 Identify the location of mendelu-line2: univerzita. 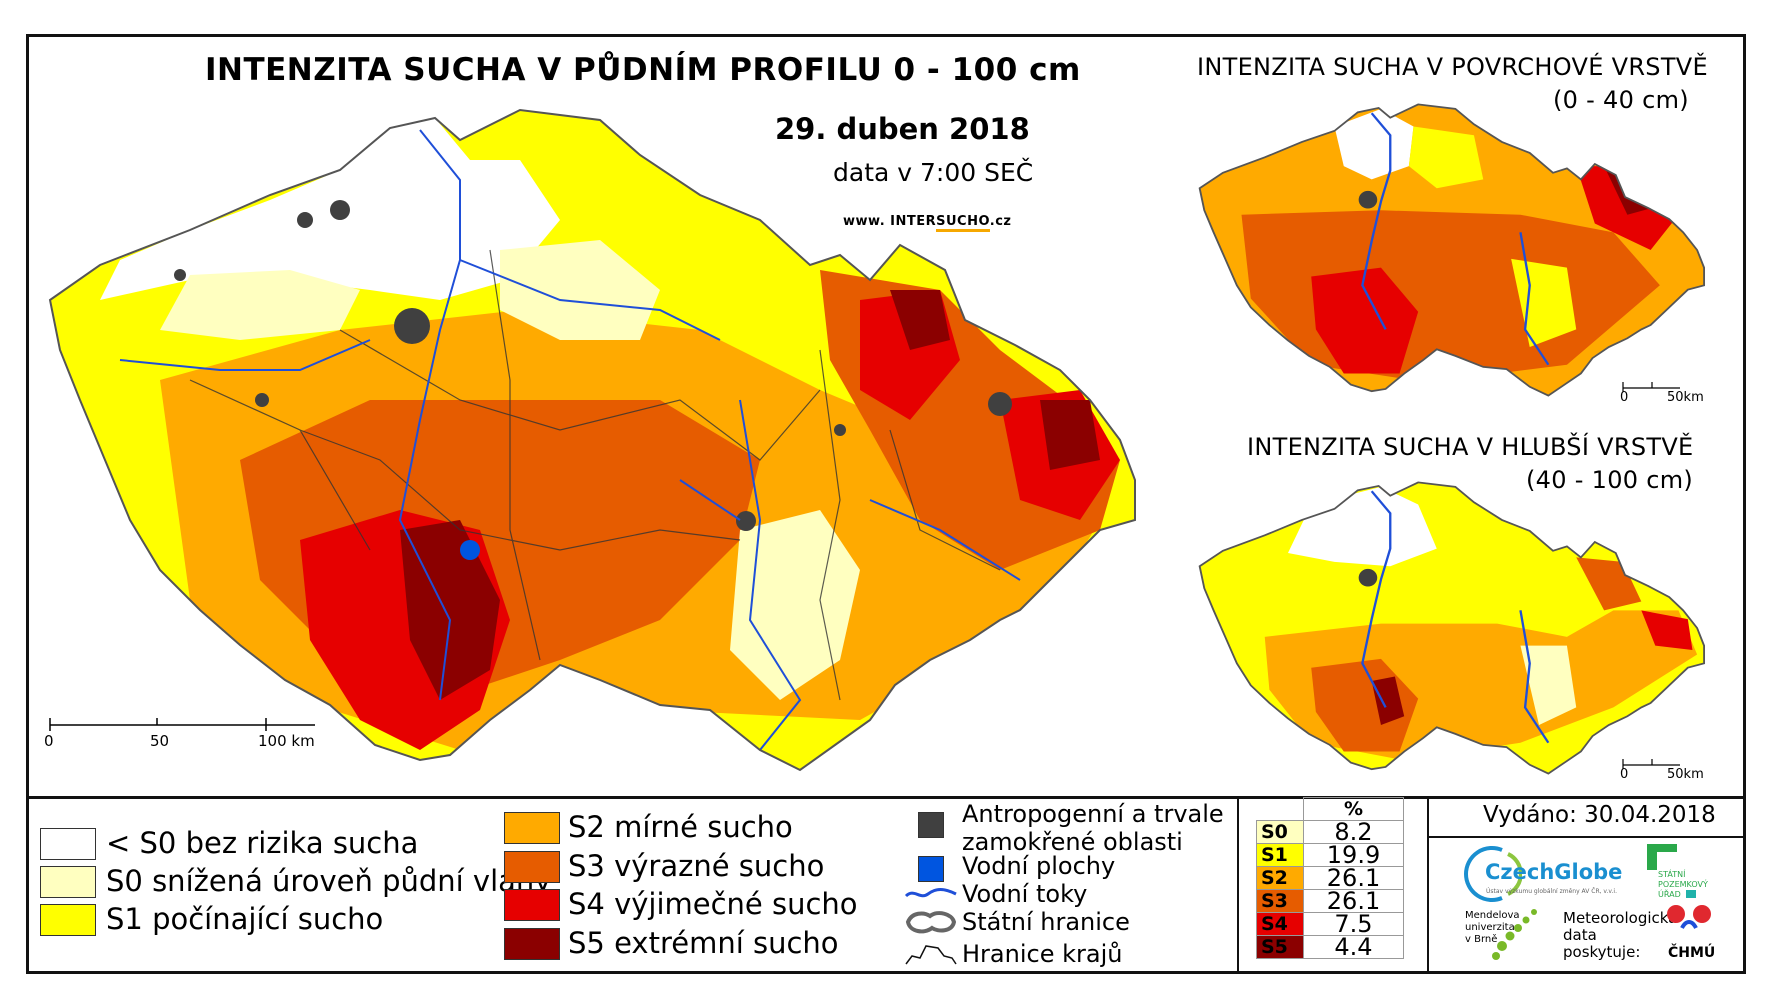
(1490, 927).